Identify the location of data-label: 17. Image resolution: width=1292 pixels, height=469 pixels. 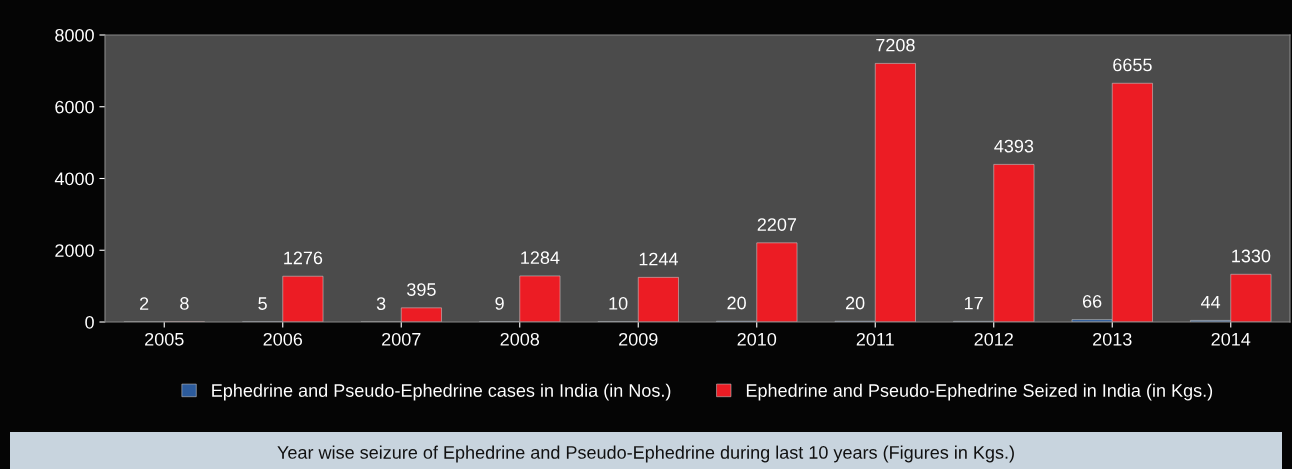
(973, 303).